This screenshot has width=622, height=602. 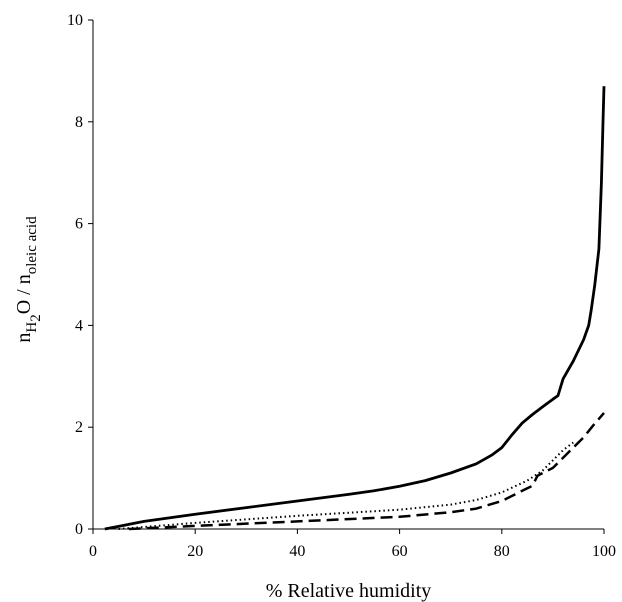 I want to click on x-tick-label: 20, so click(x=195, y=551).